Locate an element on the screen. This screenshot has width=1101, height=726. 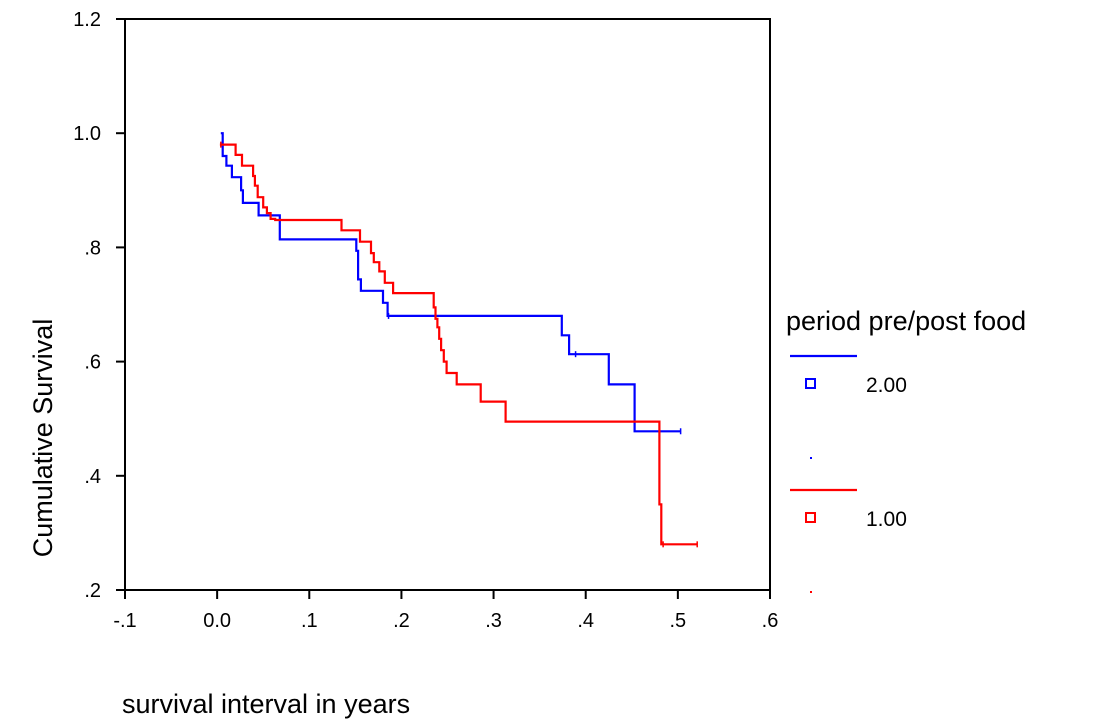
y-tick-label: .8 is located at coordinates (92, 248).